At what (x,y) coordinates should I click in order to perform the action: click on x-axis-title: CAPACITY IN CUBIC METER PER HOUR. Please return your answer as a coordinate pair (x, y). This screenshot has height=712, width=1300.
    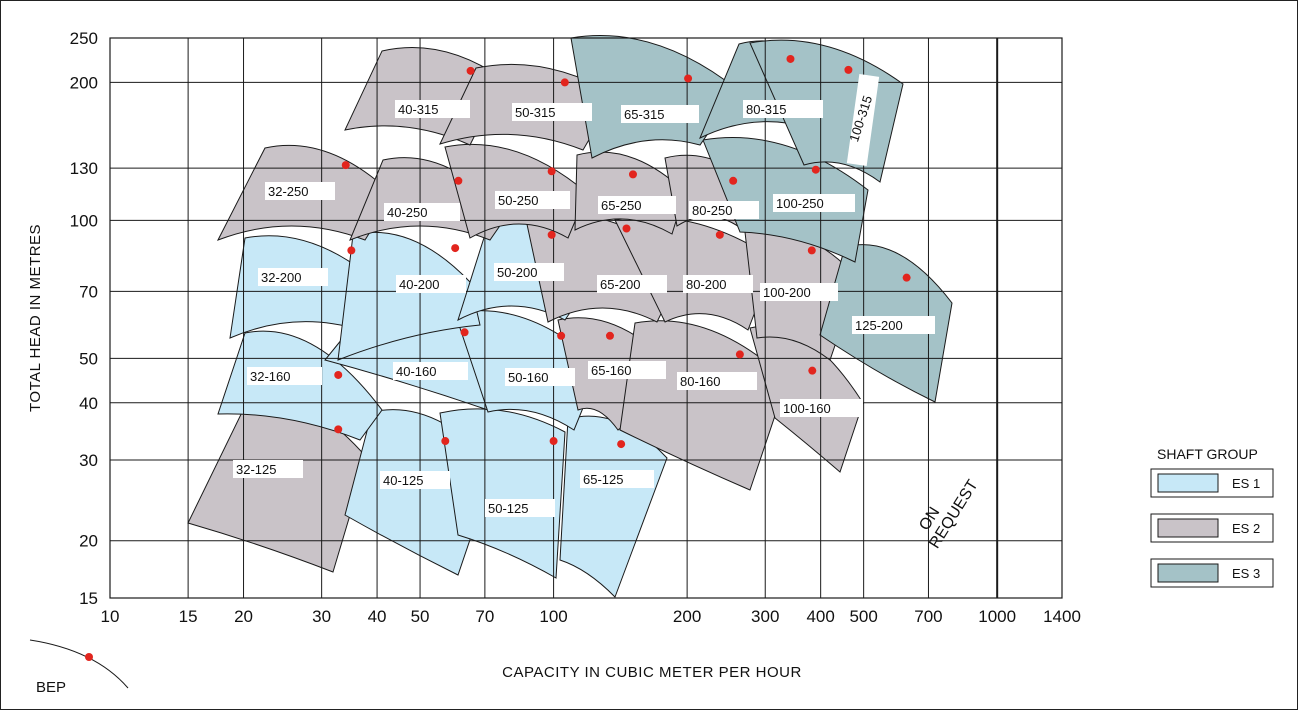
    Looking at the image, I should click on (652, 672).